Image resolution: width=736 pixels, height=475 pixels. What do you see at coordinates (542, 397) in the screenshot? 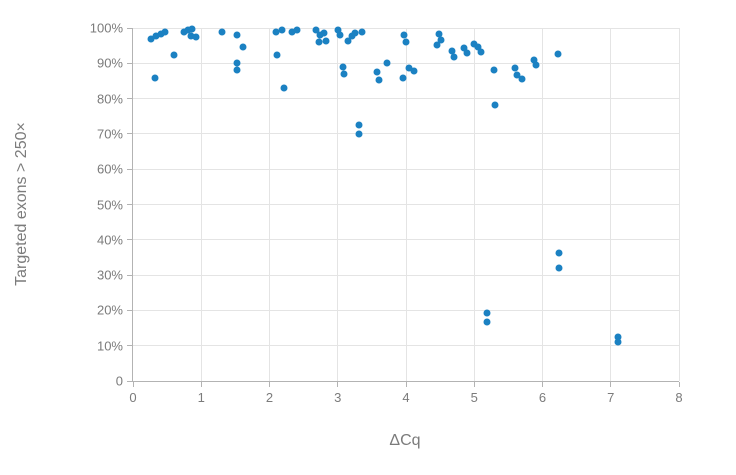
I see `x-tick-label: 6` at bounding box center [542, 397].